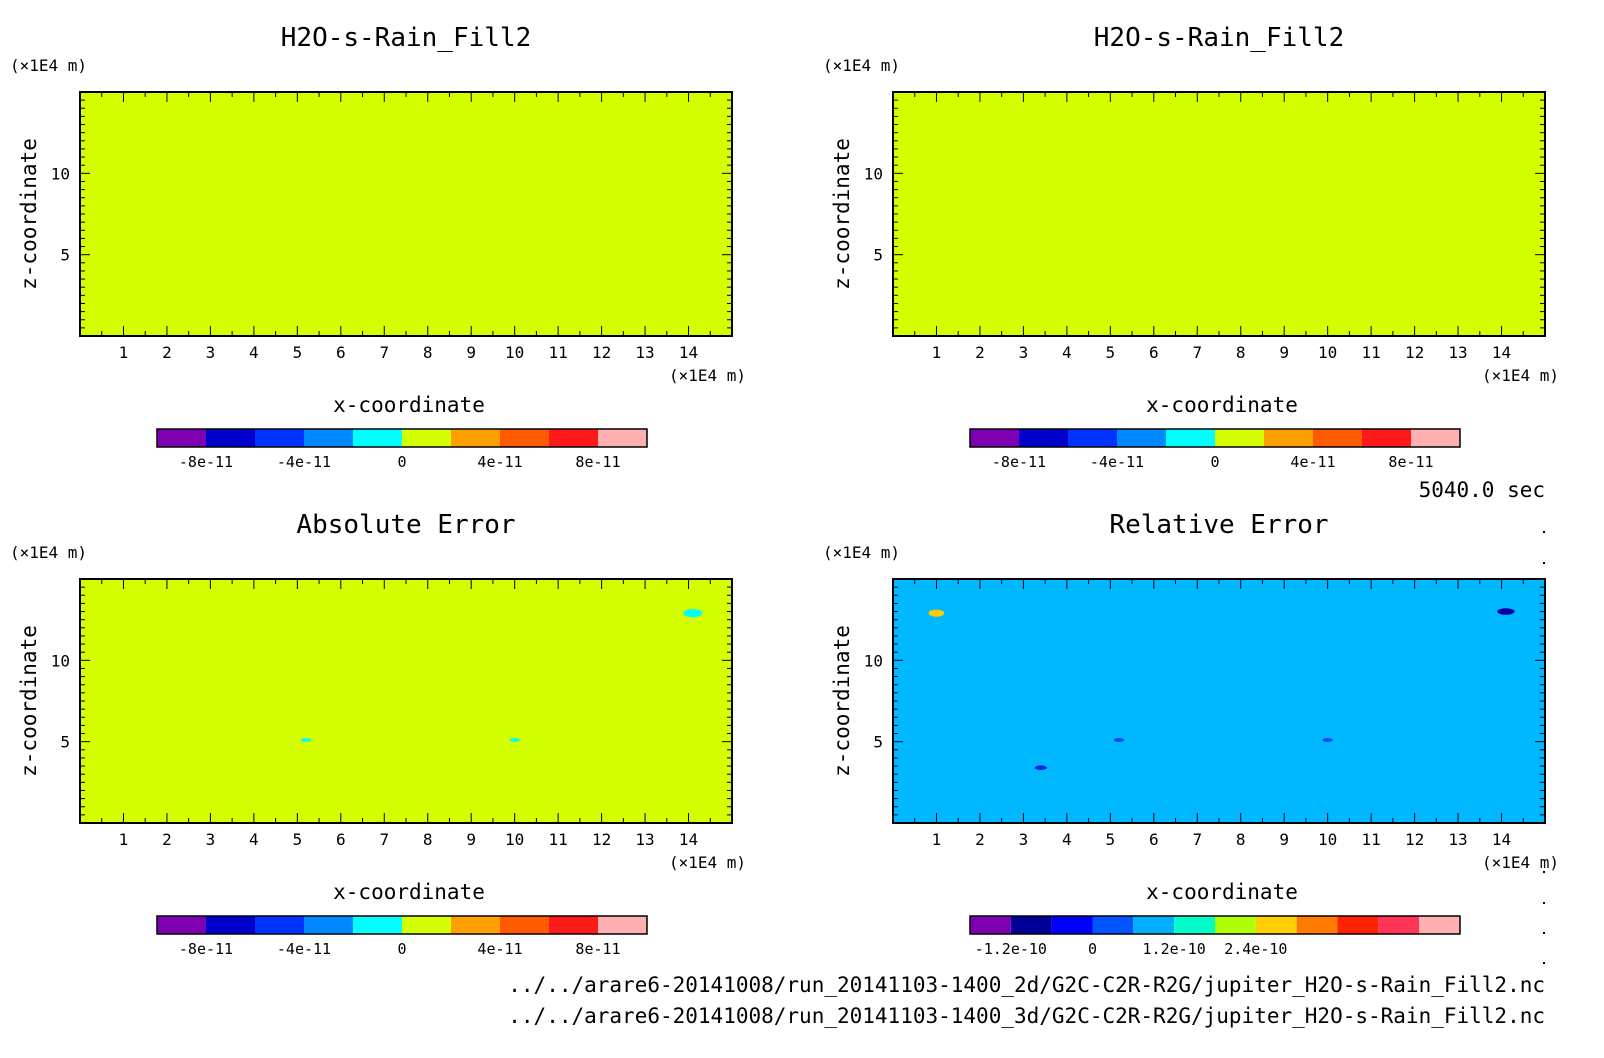 Image resolution: width=1604 pixels, height=1058 pixels. I want to click on x-tick-label: 1, so click(937, 352).